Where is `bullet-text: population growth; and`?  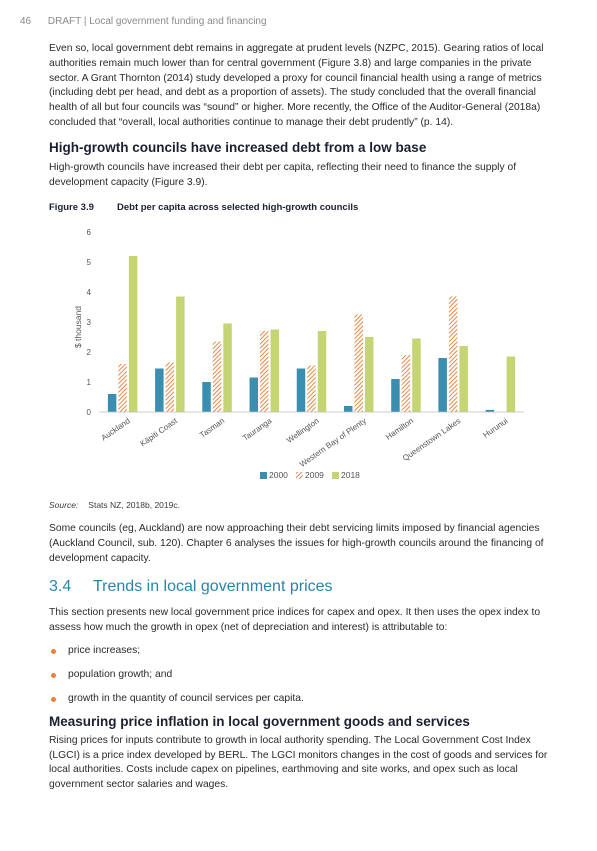
bullet-text: population growth; and is located at coordinates (120, 675).